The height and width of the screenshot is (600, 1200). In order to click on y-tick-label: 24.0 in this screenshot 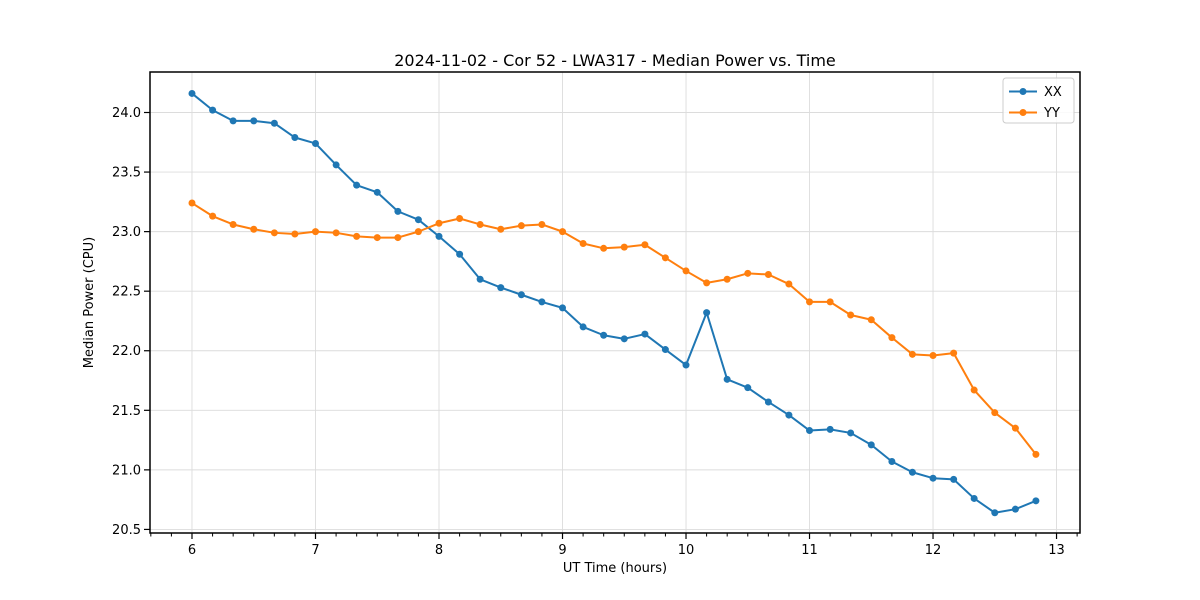, I will do `click(126, 113)`.